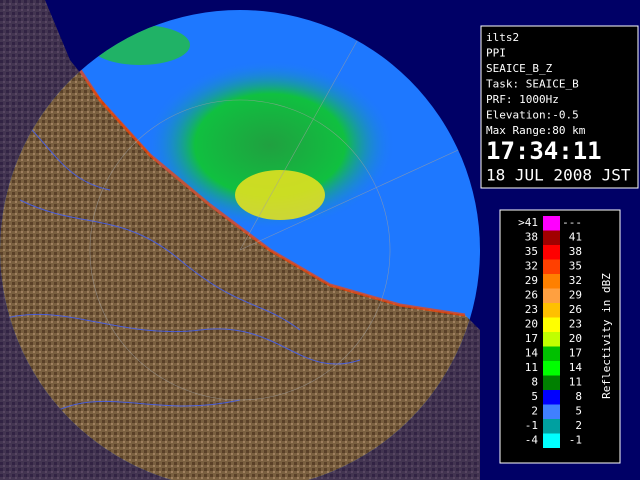 Image resolution: width=640 pixels, height=480 pixels. I want to click on legend-low: 29, so click(531, 280).